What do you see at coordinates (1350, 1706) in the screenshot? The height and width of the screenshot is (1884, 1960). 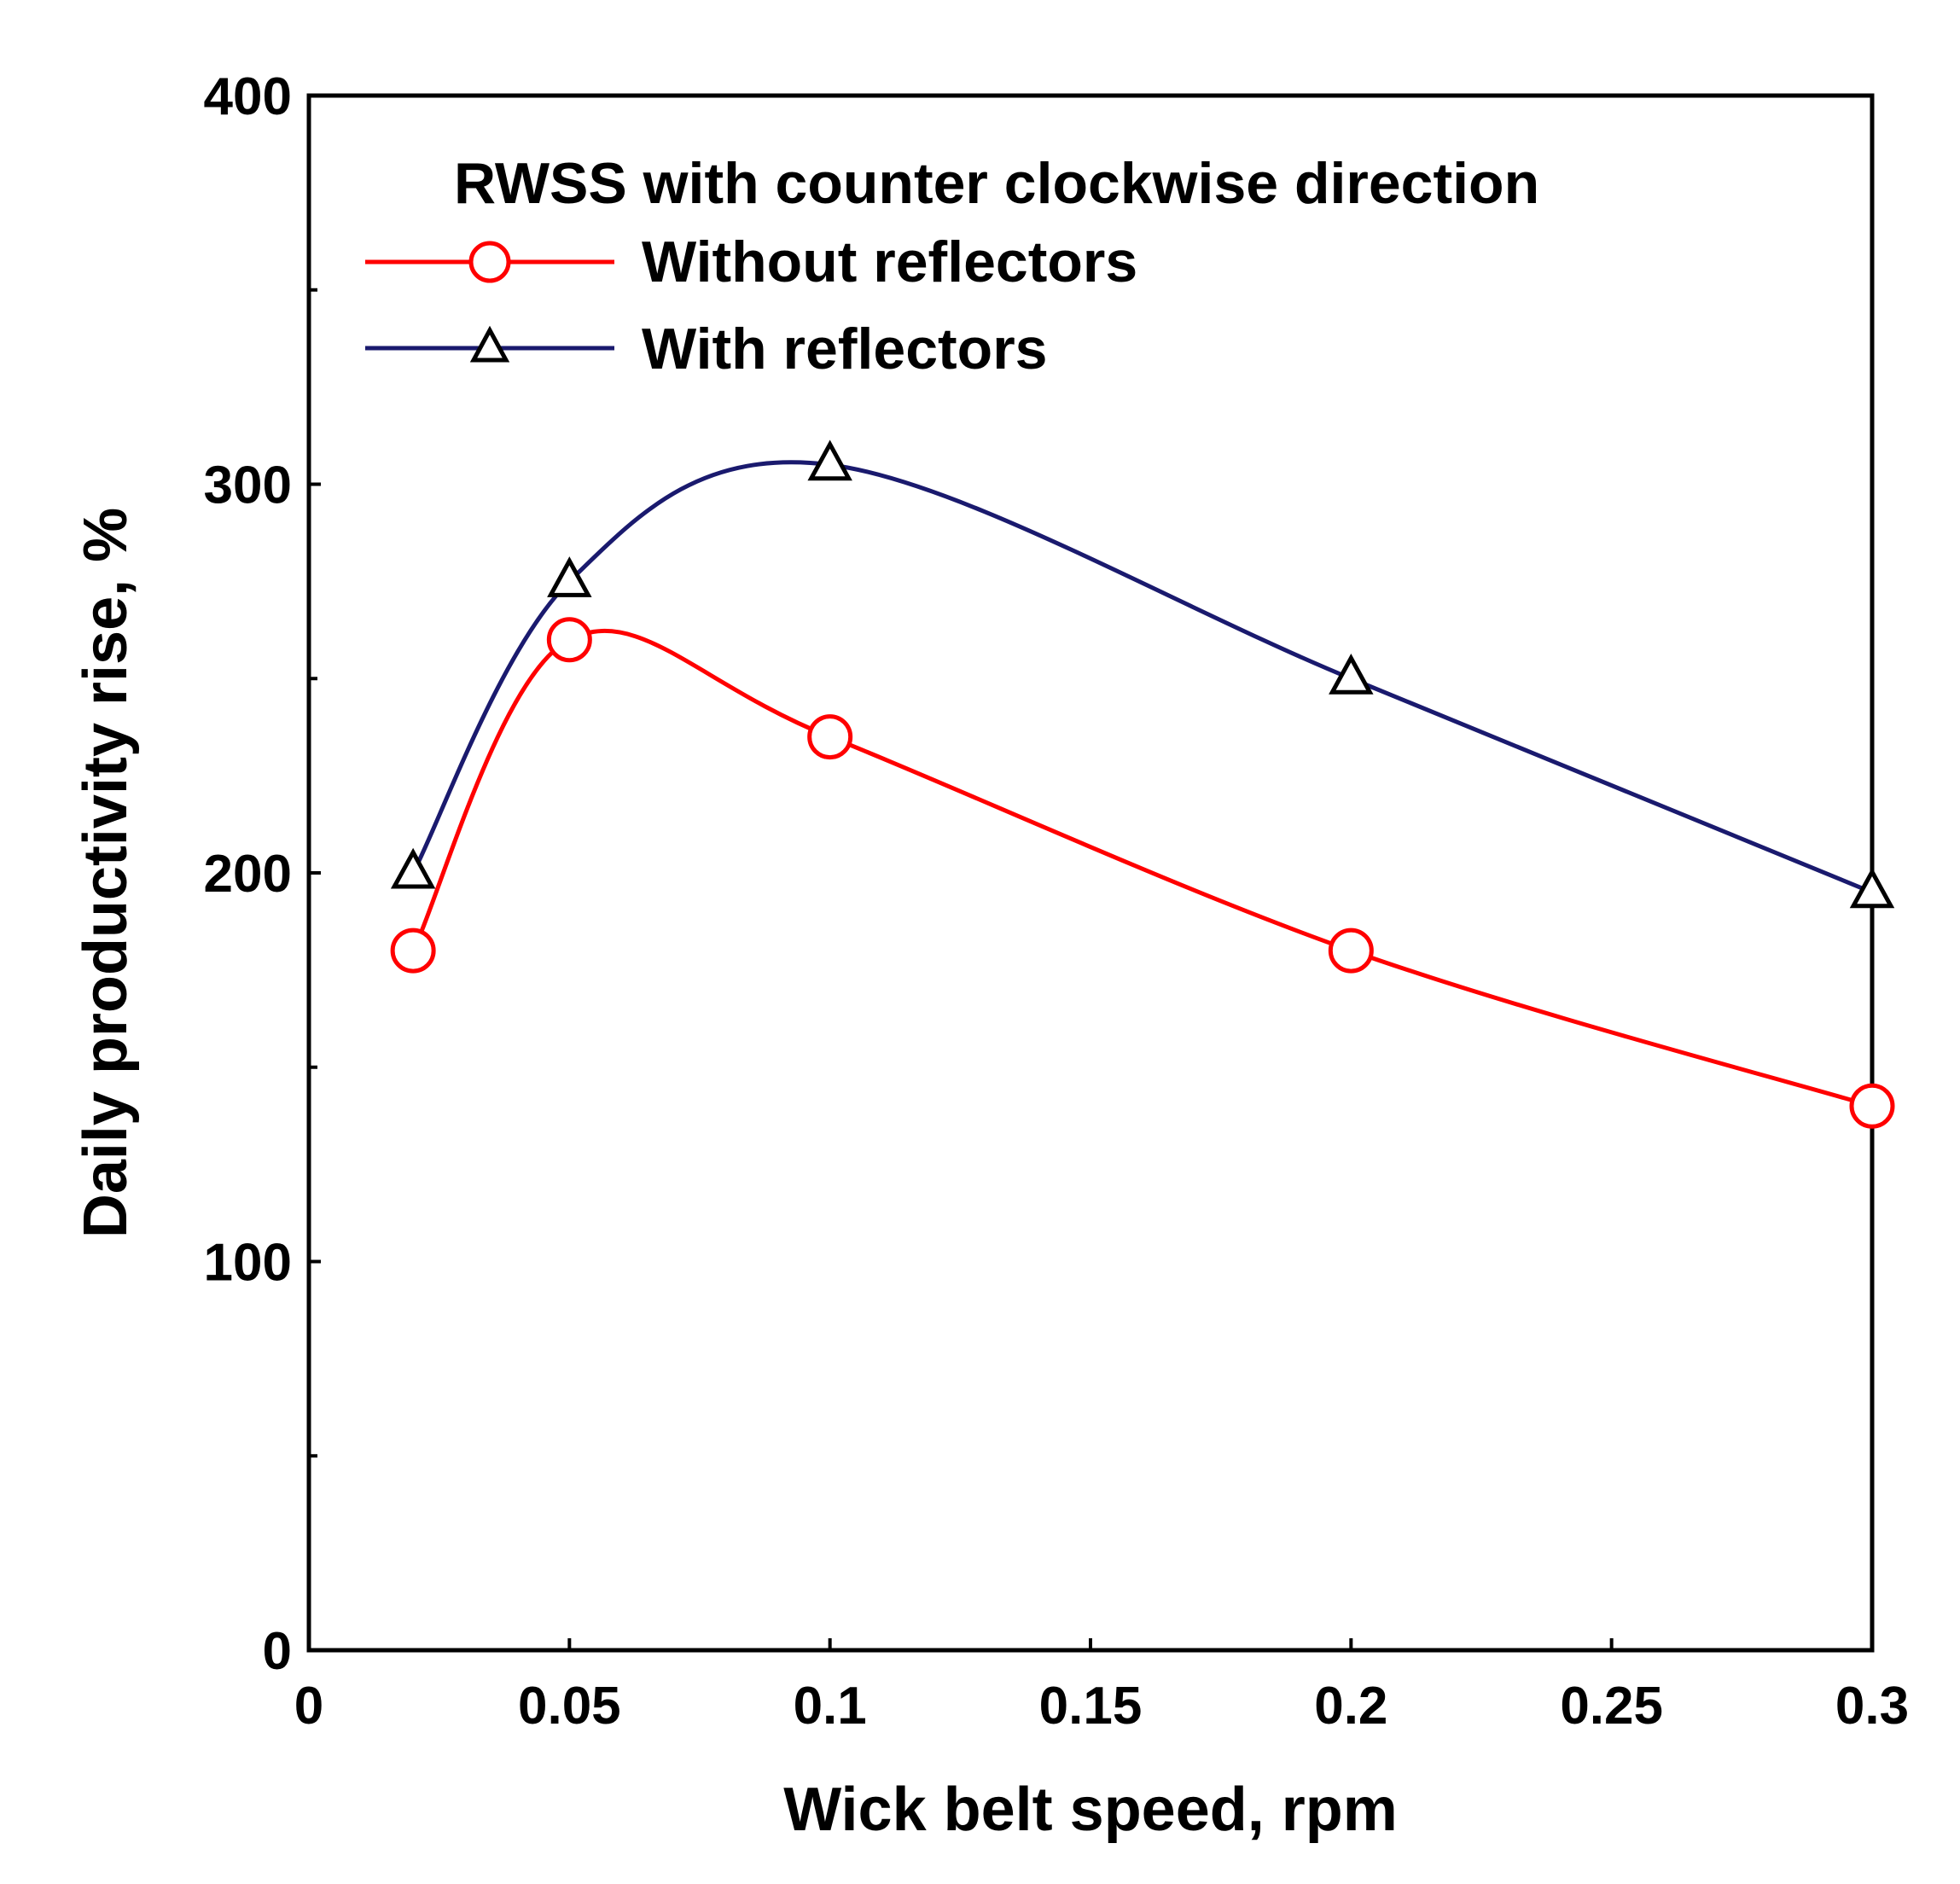 I see `x-tick-label: 0.2` at bounding box center [1350, 1706].